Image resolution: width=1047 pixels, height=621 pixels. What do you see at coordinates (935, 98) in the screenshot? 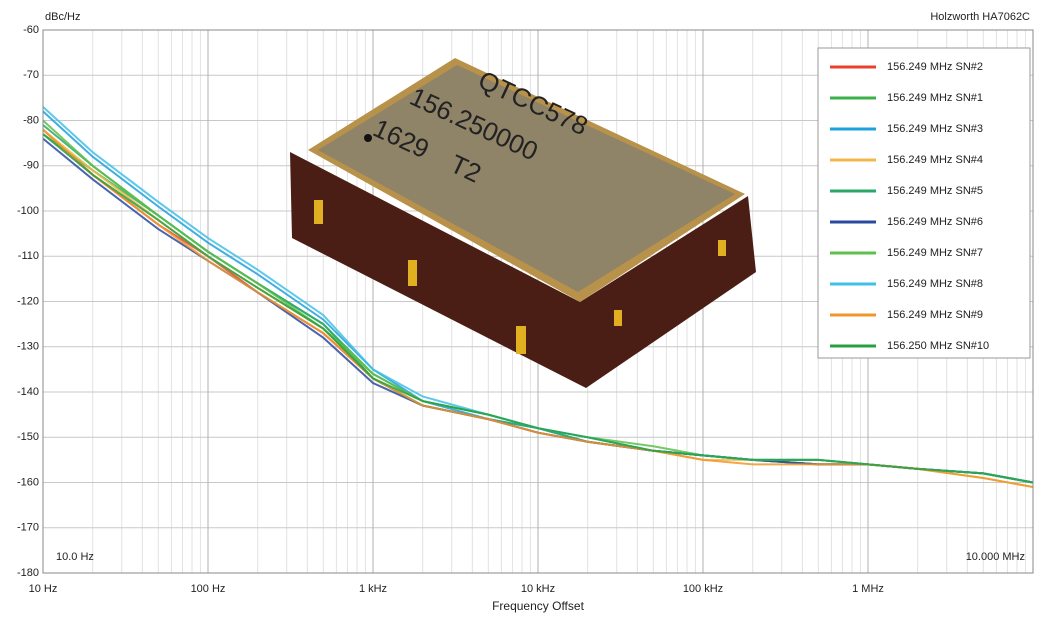
I see `legend-label: 156.249 MHz SN#1` at bounding box center [935, 98].